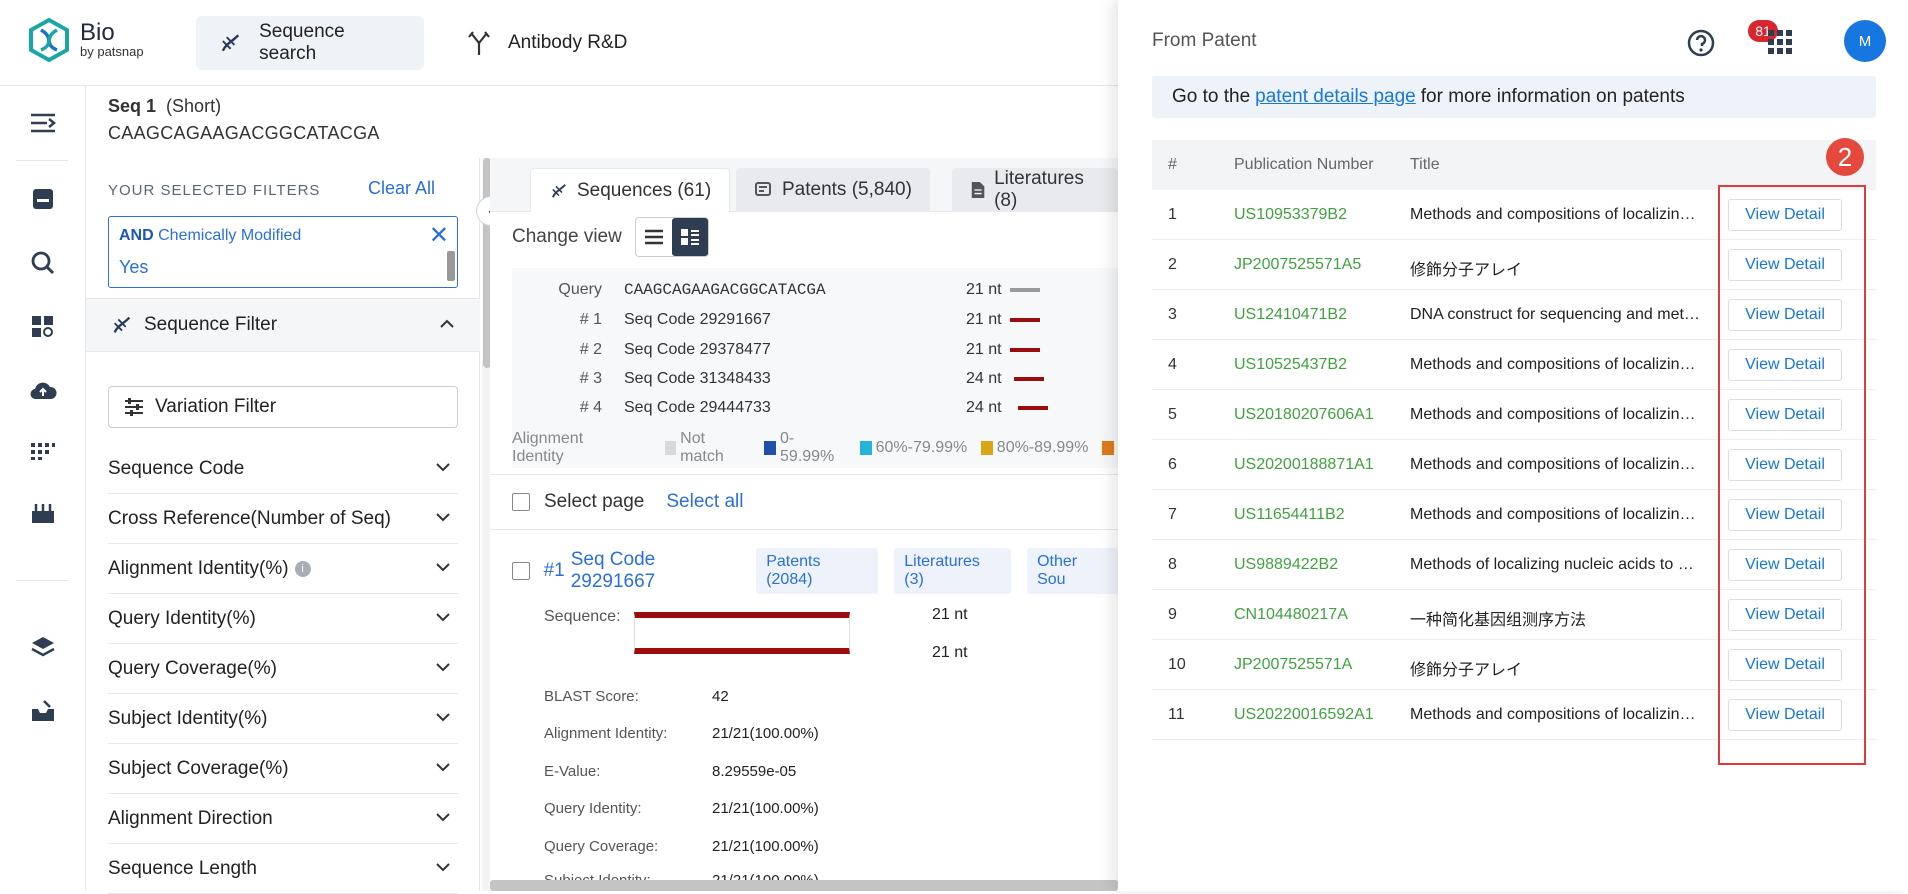 The height and width of the screenshot is (894, 1908). I want to click on sequence-filter-section: Sequence Filter, so click(283, 325).